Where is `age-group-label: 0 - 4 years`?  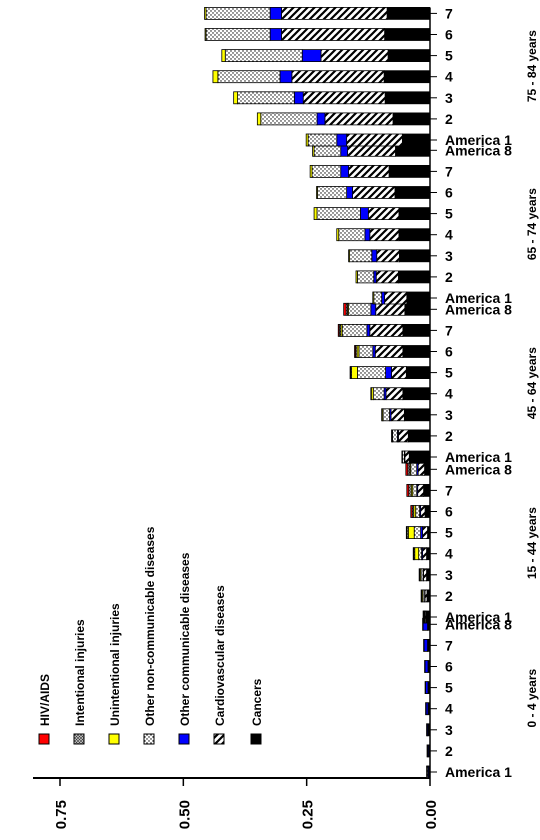 age-group-label: 0 - 4 years is located at coordinates (532, 697).